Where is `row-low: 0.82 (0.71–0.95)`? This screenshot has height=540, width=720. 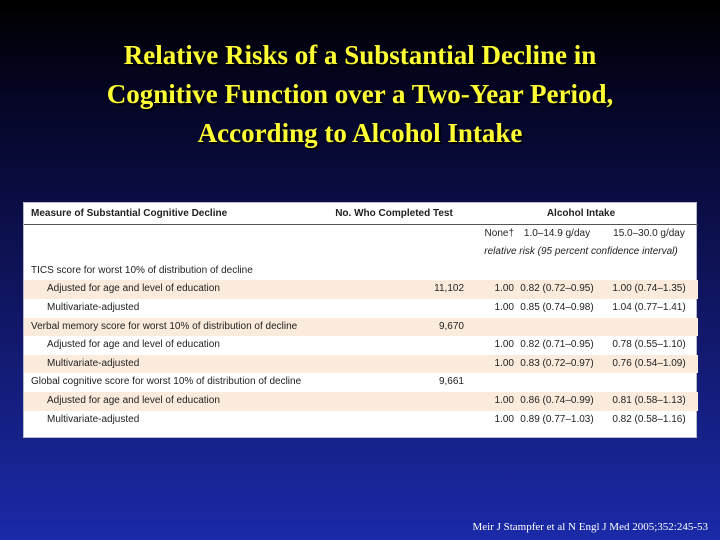
row-low: 0.82 (0.71–0.95) is located at coordinates (557, 345).